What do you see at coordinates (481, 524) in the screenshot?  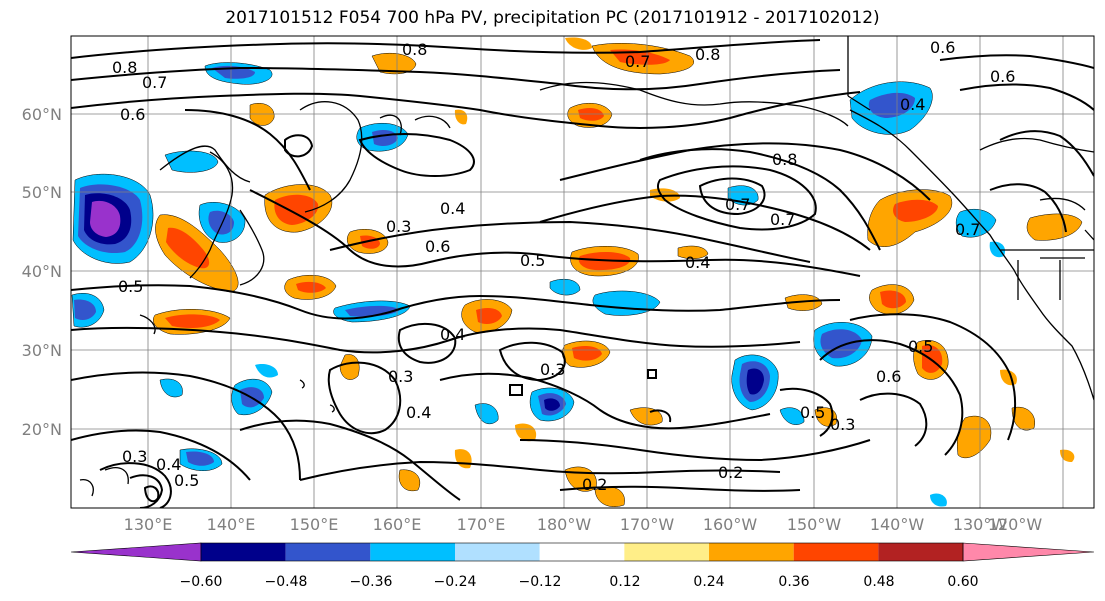 I see `longitude-label: 170°E` at bounding box center [481, 524].